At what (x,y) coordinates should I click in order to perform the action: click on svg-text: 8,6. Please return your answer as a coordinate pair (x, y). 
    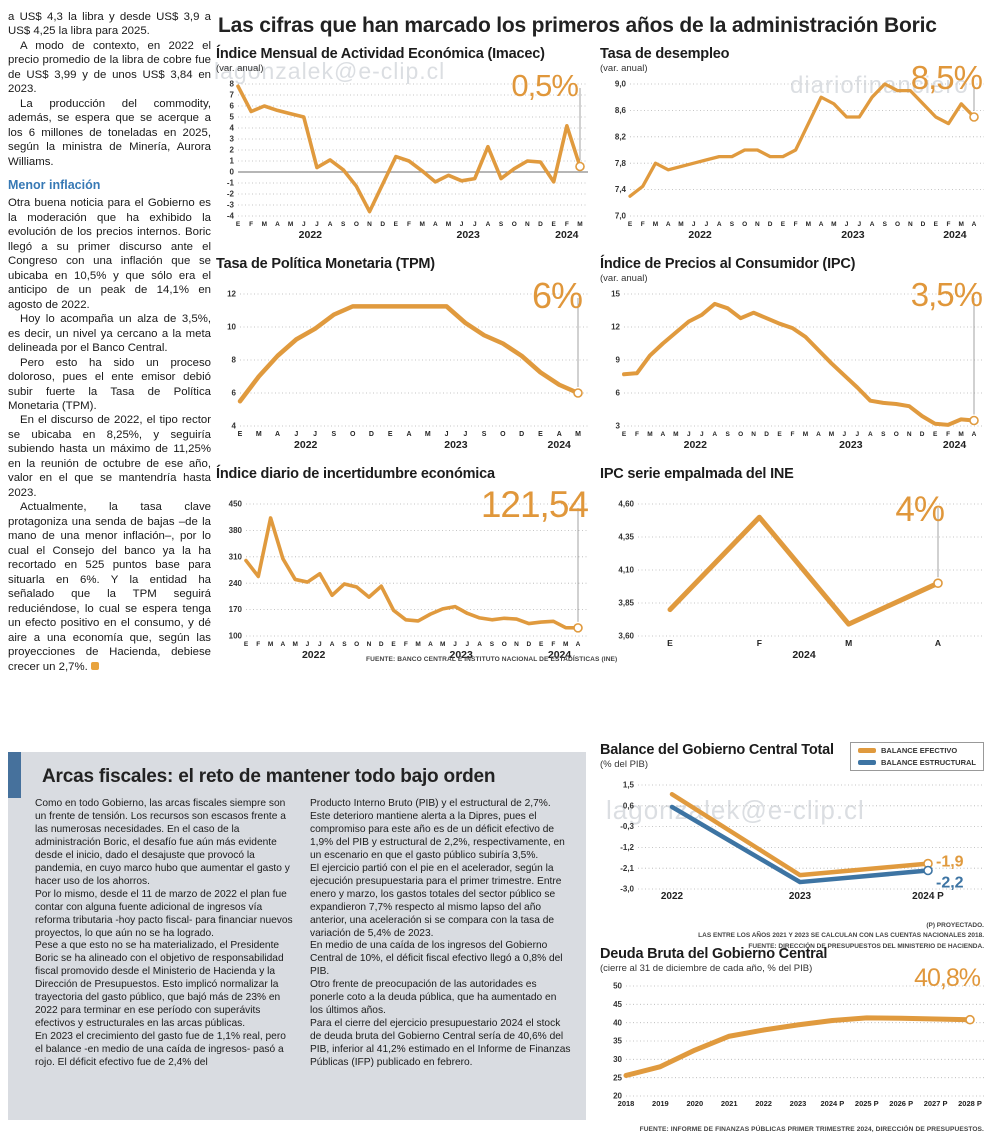
    Looking at the image, I should click on (621, 110).